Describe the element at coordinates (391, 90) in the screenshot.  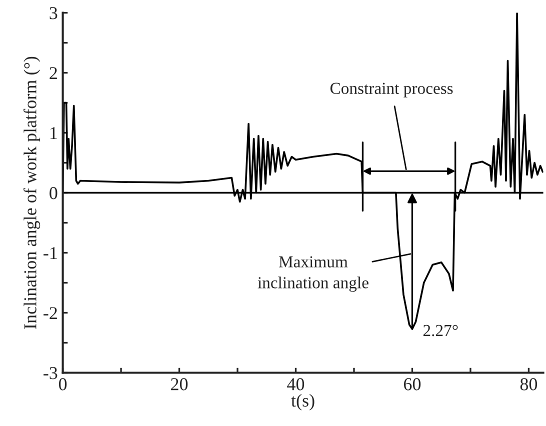
I see `annotation: Constraint process` at that location.